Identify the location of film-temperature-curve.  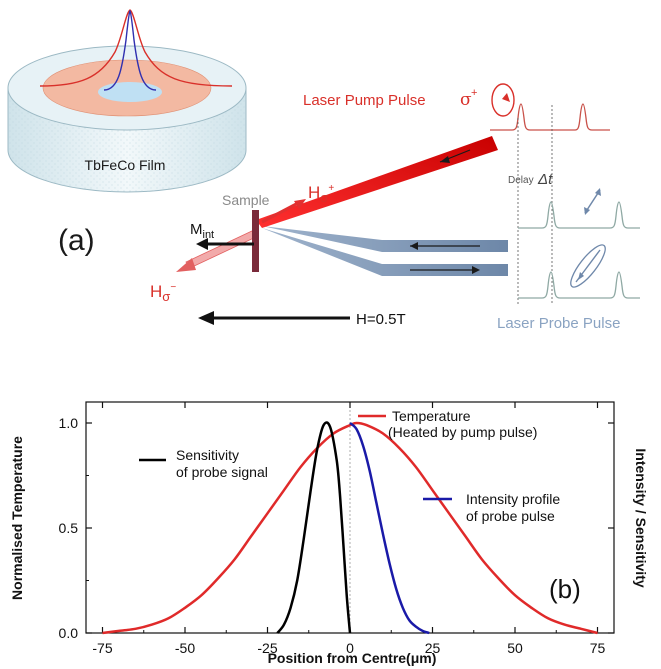
(136, 48).